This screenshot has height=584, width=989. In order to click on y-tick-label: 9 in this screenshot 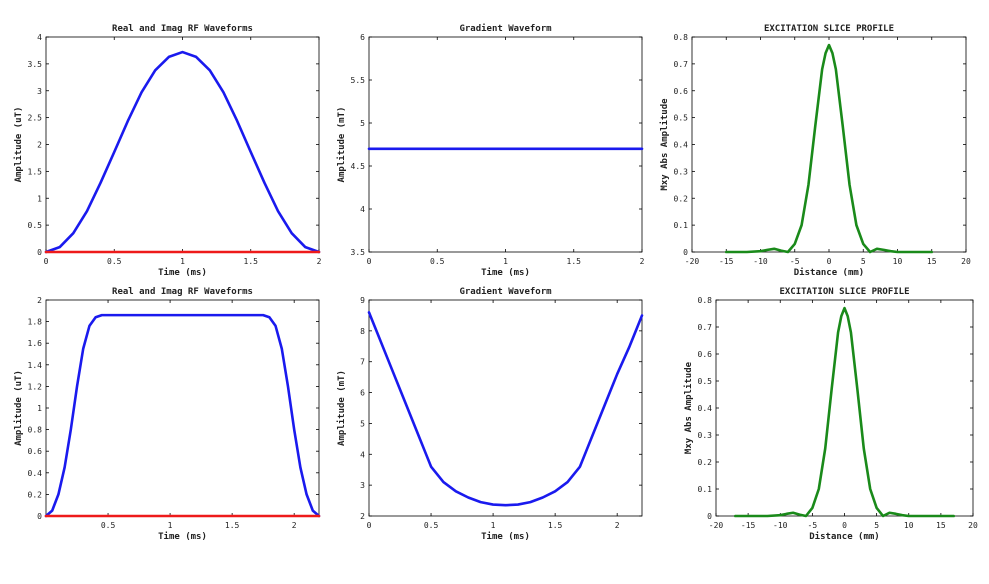, I will do `click(362, 300)`.